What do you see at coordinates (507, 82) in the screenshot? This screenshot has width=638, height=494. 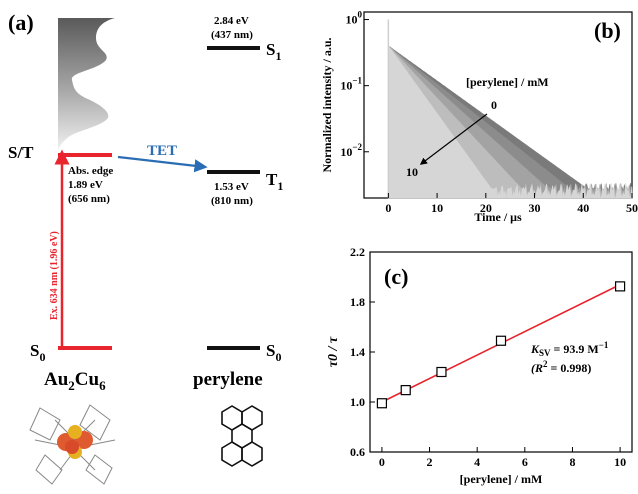 I see `legend-title: [perylene] / mM` at bounding box center [507, 82].